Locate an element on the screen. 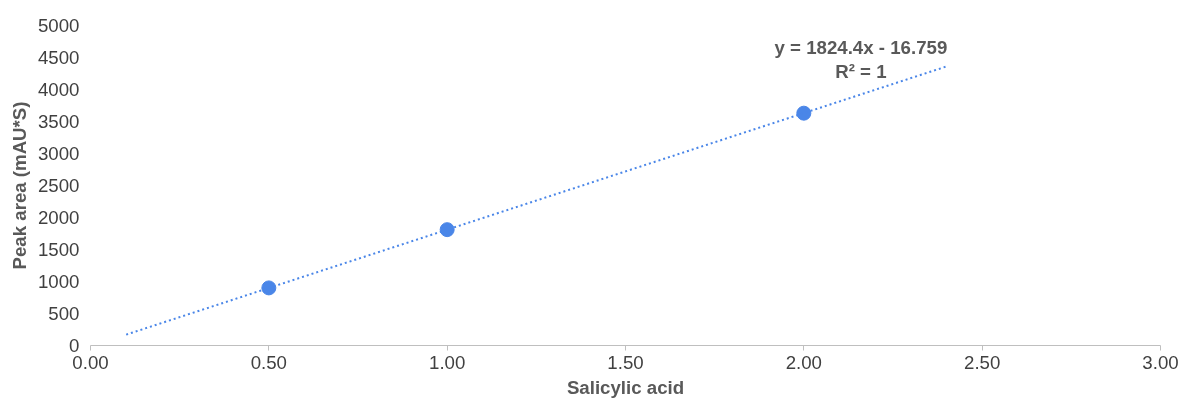  annotation: R² = 1 is located at coordinates (861, 72).